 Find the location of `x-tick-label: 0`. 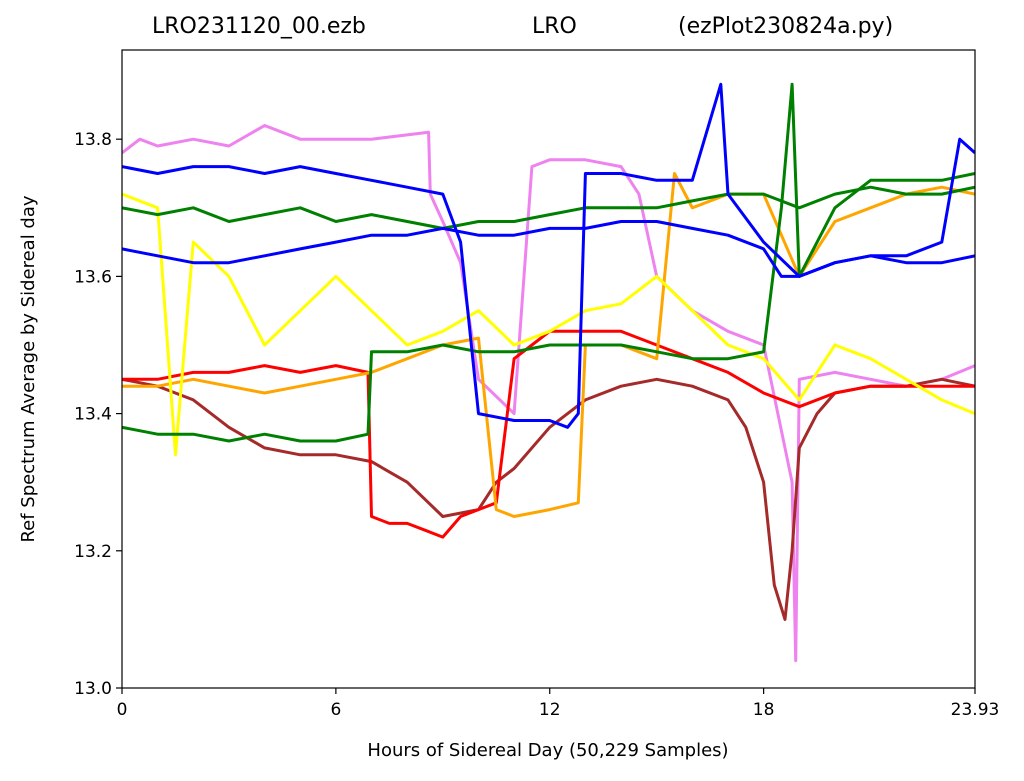

x-tick-label: 0 is located at coordinates (122, 710).